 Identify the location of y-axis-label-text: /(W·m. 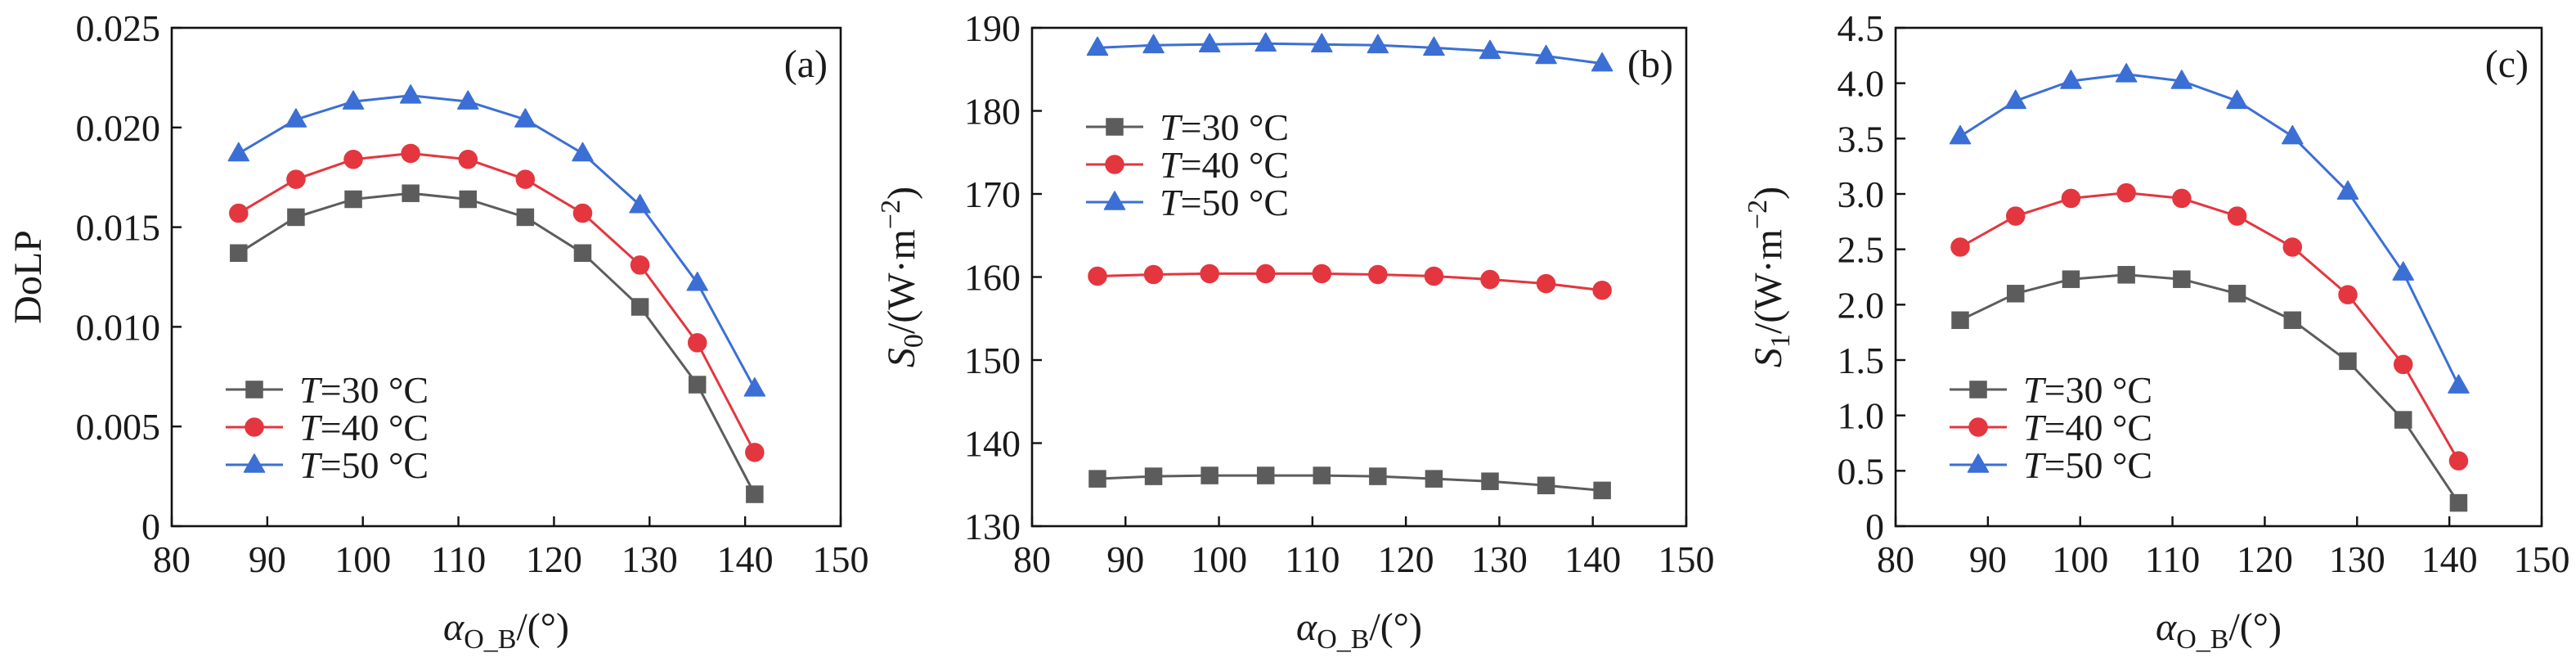
(901, 282).